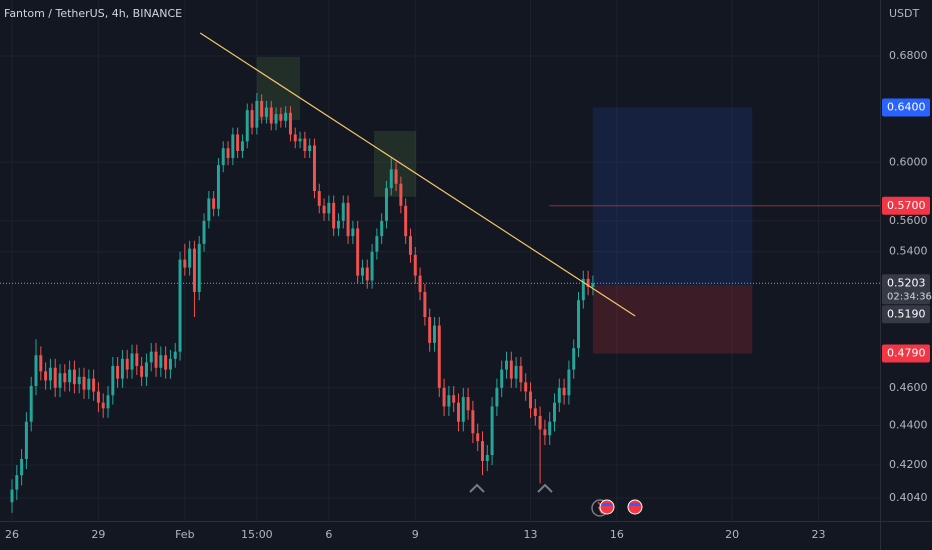 This screenshot has height=550, width=932. Describe the element at coordinates (906, 352) in the screenshot. I see `stop-price-label: 0.4790` at that location.